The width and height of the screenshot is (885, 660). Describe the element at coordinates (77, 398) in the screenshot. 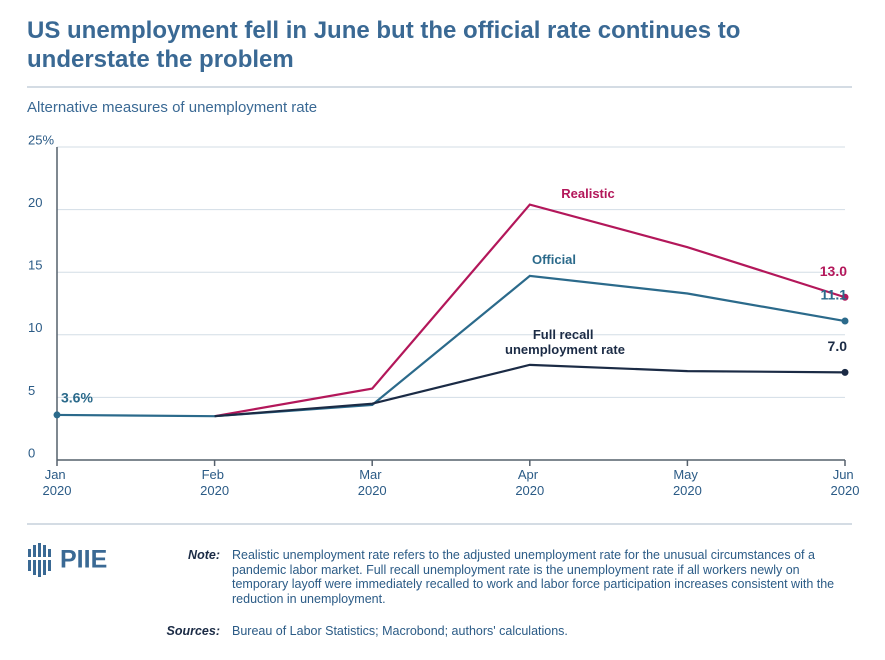

I see `value-label: 3.6%` at that location.